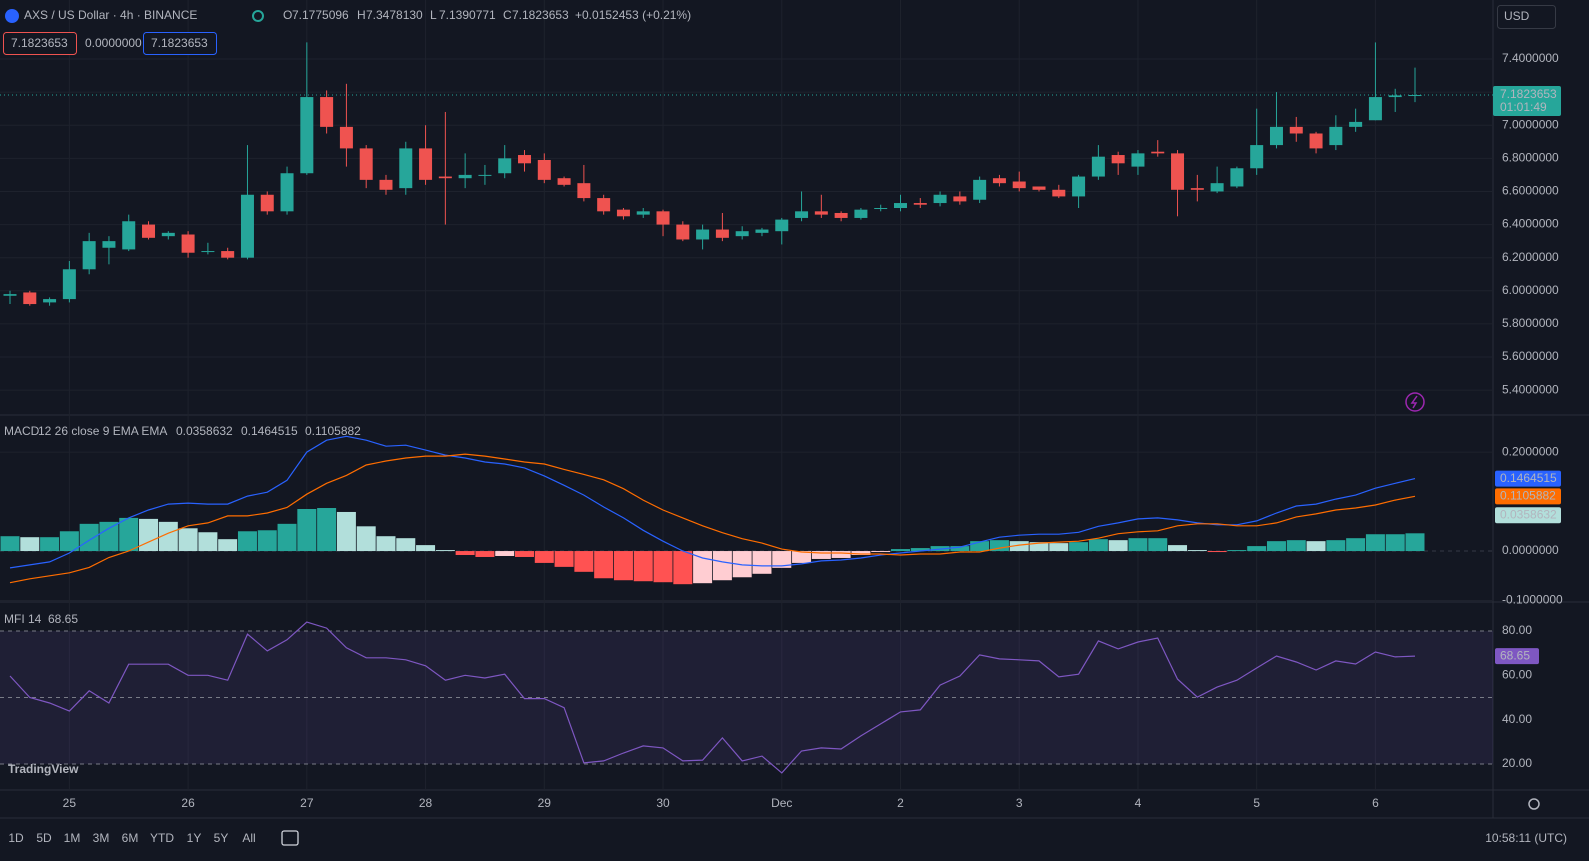 This screenshot has width=1589, height=861. What do you see at coordinates (1526, 17) in the screenshot?
I see `currency-box` at bounding box center [1526, 17].